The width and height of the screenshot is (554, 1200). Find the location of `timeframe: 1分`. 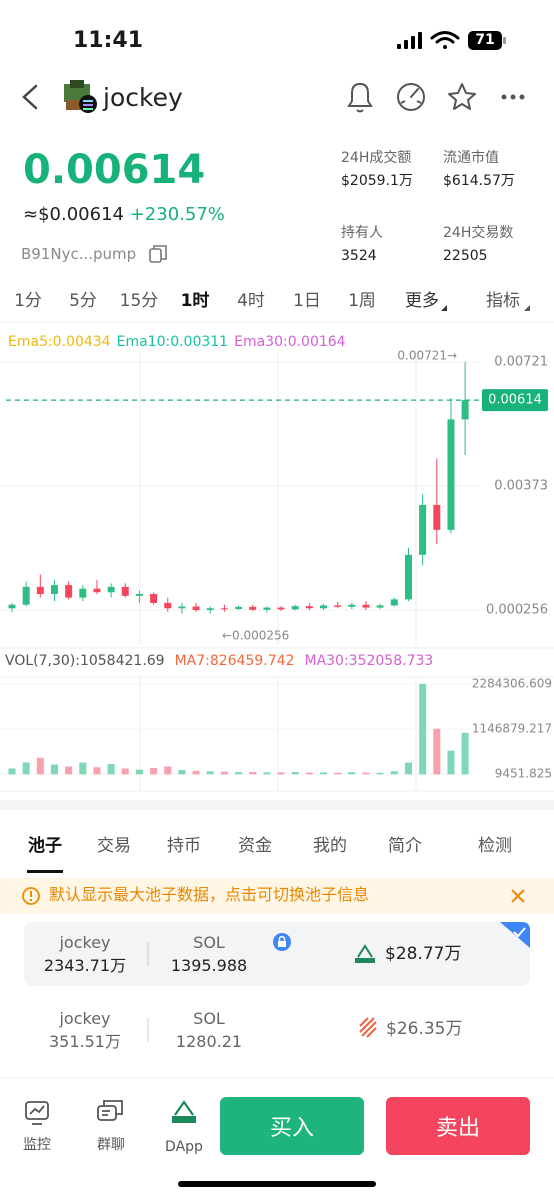

timeframe: 1分 is located at coordinates (28, 301).